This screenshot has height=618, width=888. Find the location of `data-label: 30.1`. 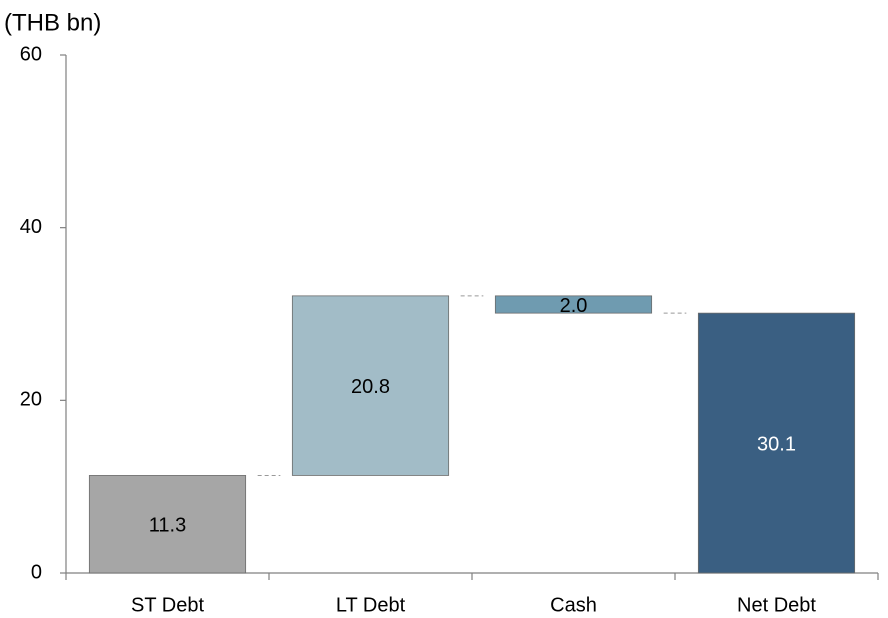

data-label: 30.1 is located at coordinates (776, 444).